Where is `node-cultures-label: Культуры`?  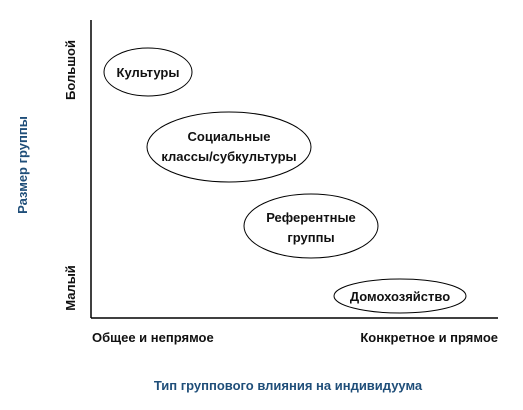
node-cultures-label: Культуры is located at coordinates (148, 72).